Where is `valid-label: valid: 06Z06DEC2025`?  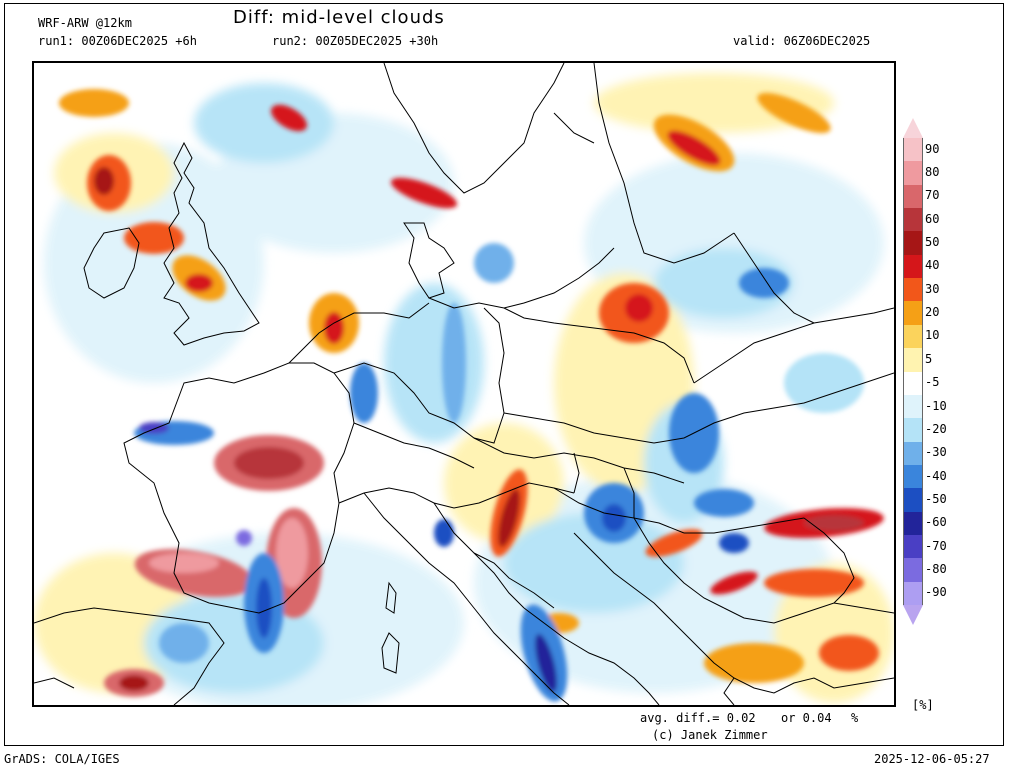
valid-label: valid: 06Z06DEC2025 is located at coordinates (802, 41).